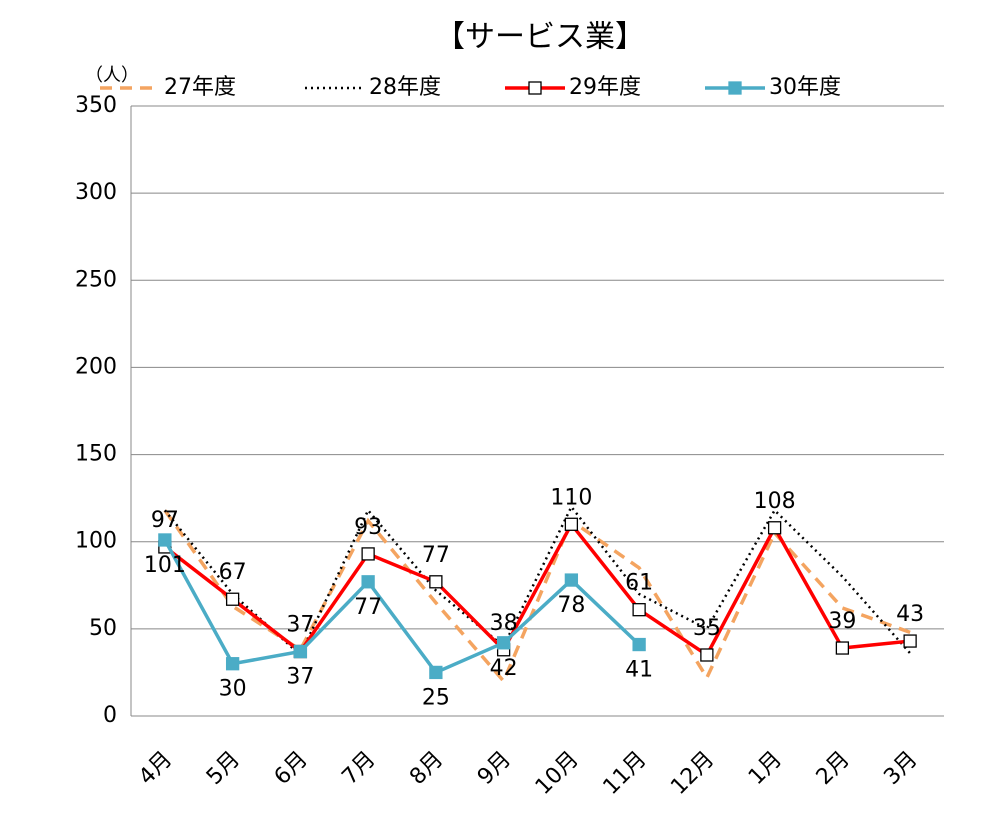 This screenshot has width=988, height=814. Describe the element at coordinates (155, 768) in the screenshot. I see `x-tick-label: 4月` at that location.